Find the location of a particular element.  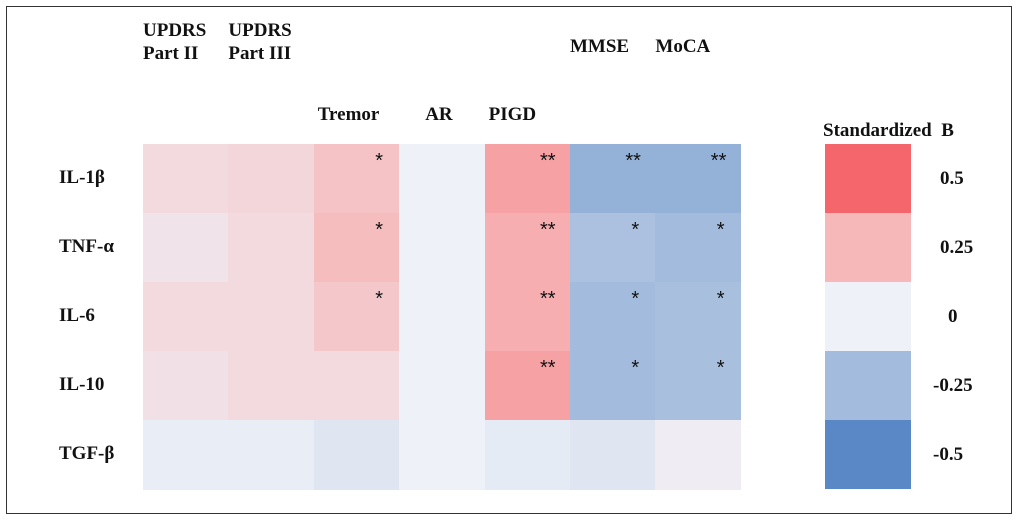

legend-tick-label: 0.25 is located at coordinates (957, 247).